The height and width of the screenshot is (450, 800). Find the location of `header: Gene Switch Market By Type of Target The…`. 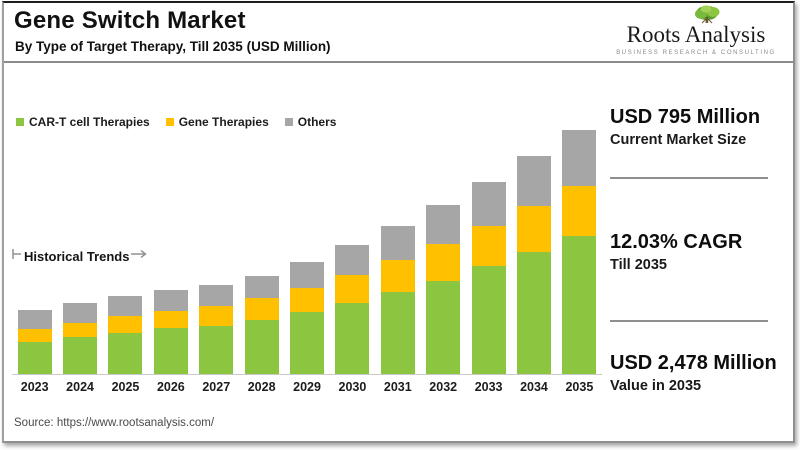

header: Gene Switch Market By Type of Target The… is located at coordinates (398, 33).